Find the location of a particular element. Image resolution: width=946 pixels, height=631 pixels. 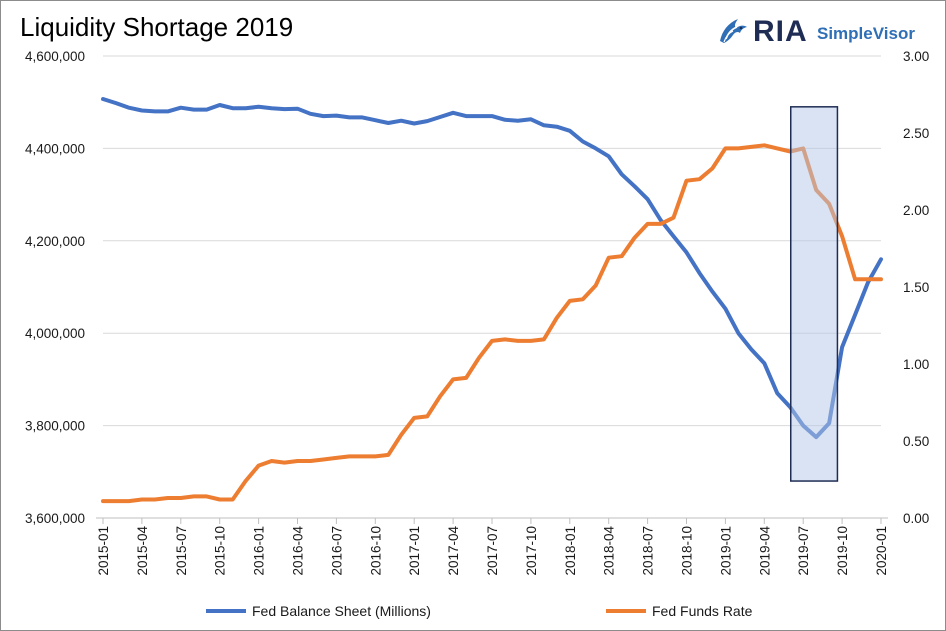

chart-title: Liquidity Shortage 2019 is located at coordinates (157, 27).